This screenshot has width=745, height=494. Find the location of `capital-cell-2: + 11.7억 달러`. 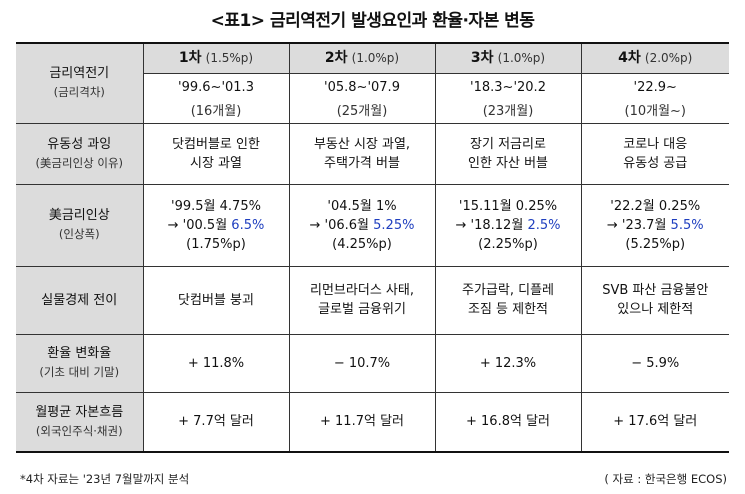

capital-cell-2: + 11.7억 달러 is located at coordinates (362, 421).